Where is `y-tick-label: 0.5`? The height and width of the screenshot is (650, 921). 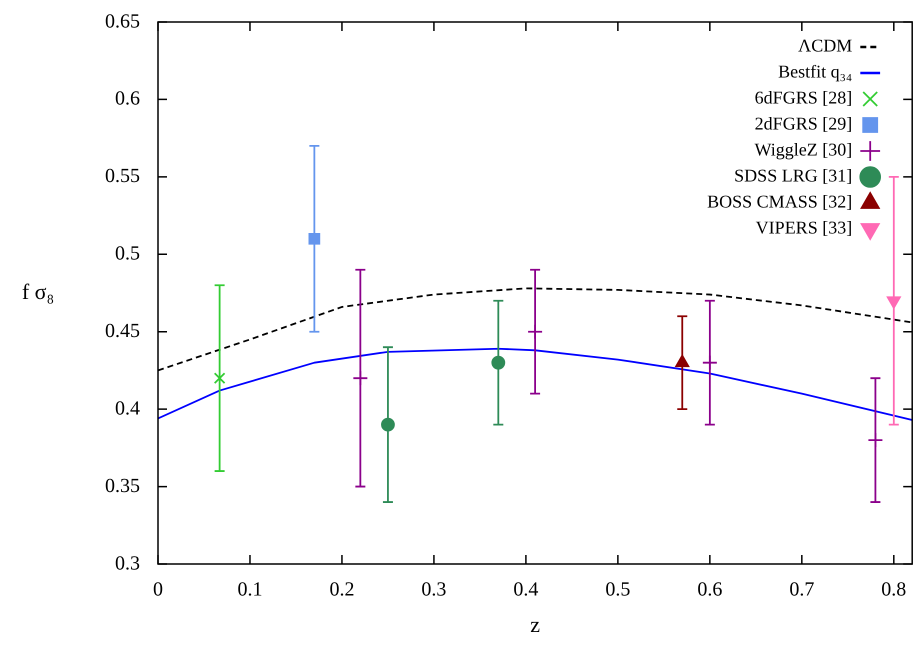
y-tick-label: 0.5 is located at coordinates (127, 253).